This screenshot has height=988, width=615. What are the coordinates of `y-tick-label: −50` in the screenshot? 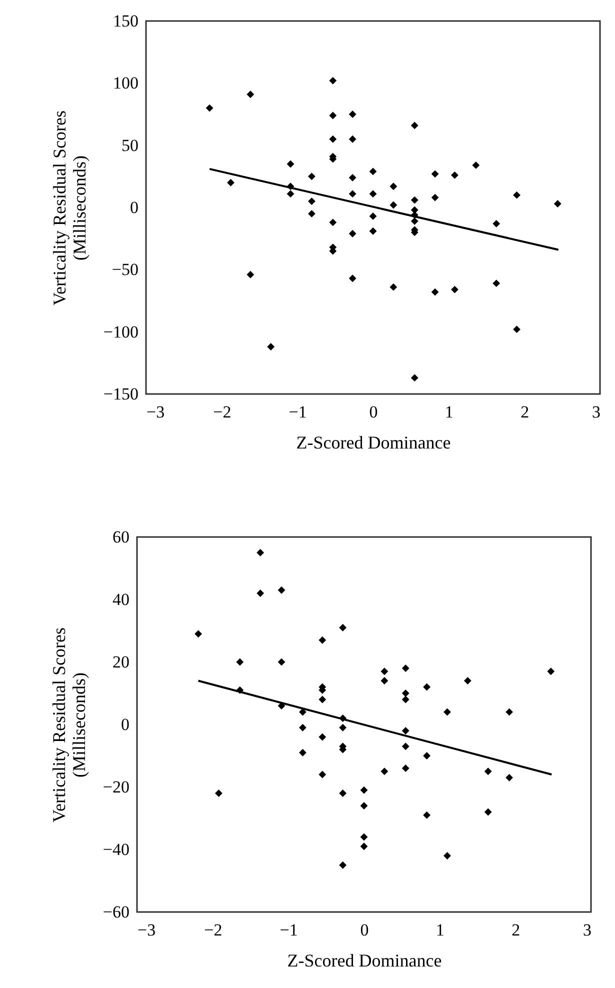 It's located at (125, 270).